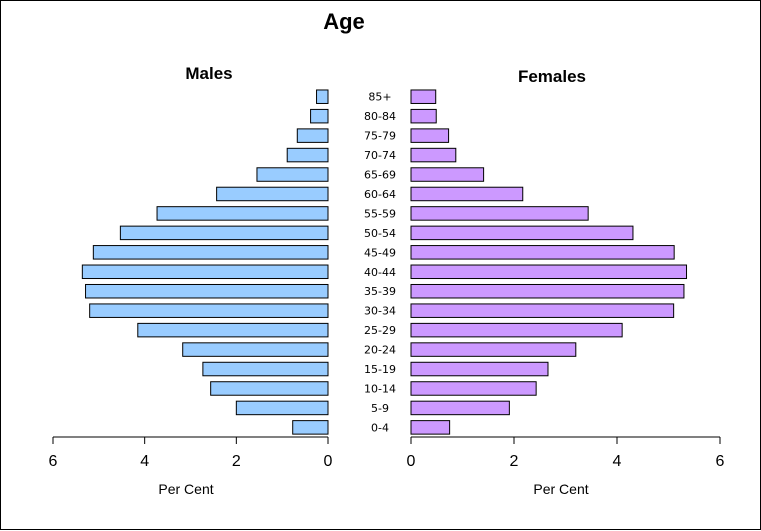  What do you see at coordinates (514, 461) in the screenshot?
I see `females-x-tick-label: 2` at bounding box center [514, 461].